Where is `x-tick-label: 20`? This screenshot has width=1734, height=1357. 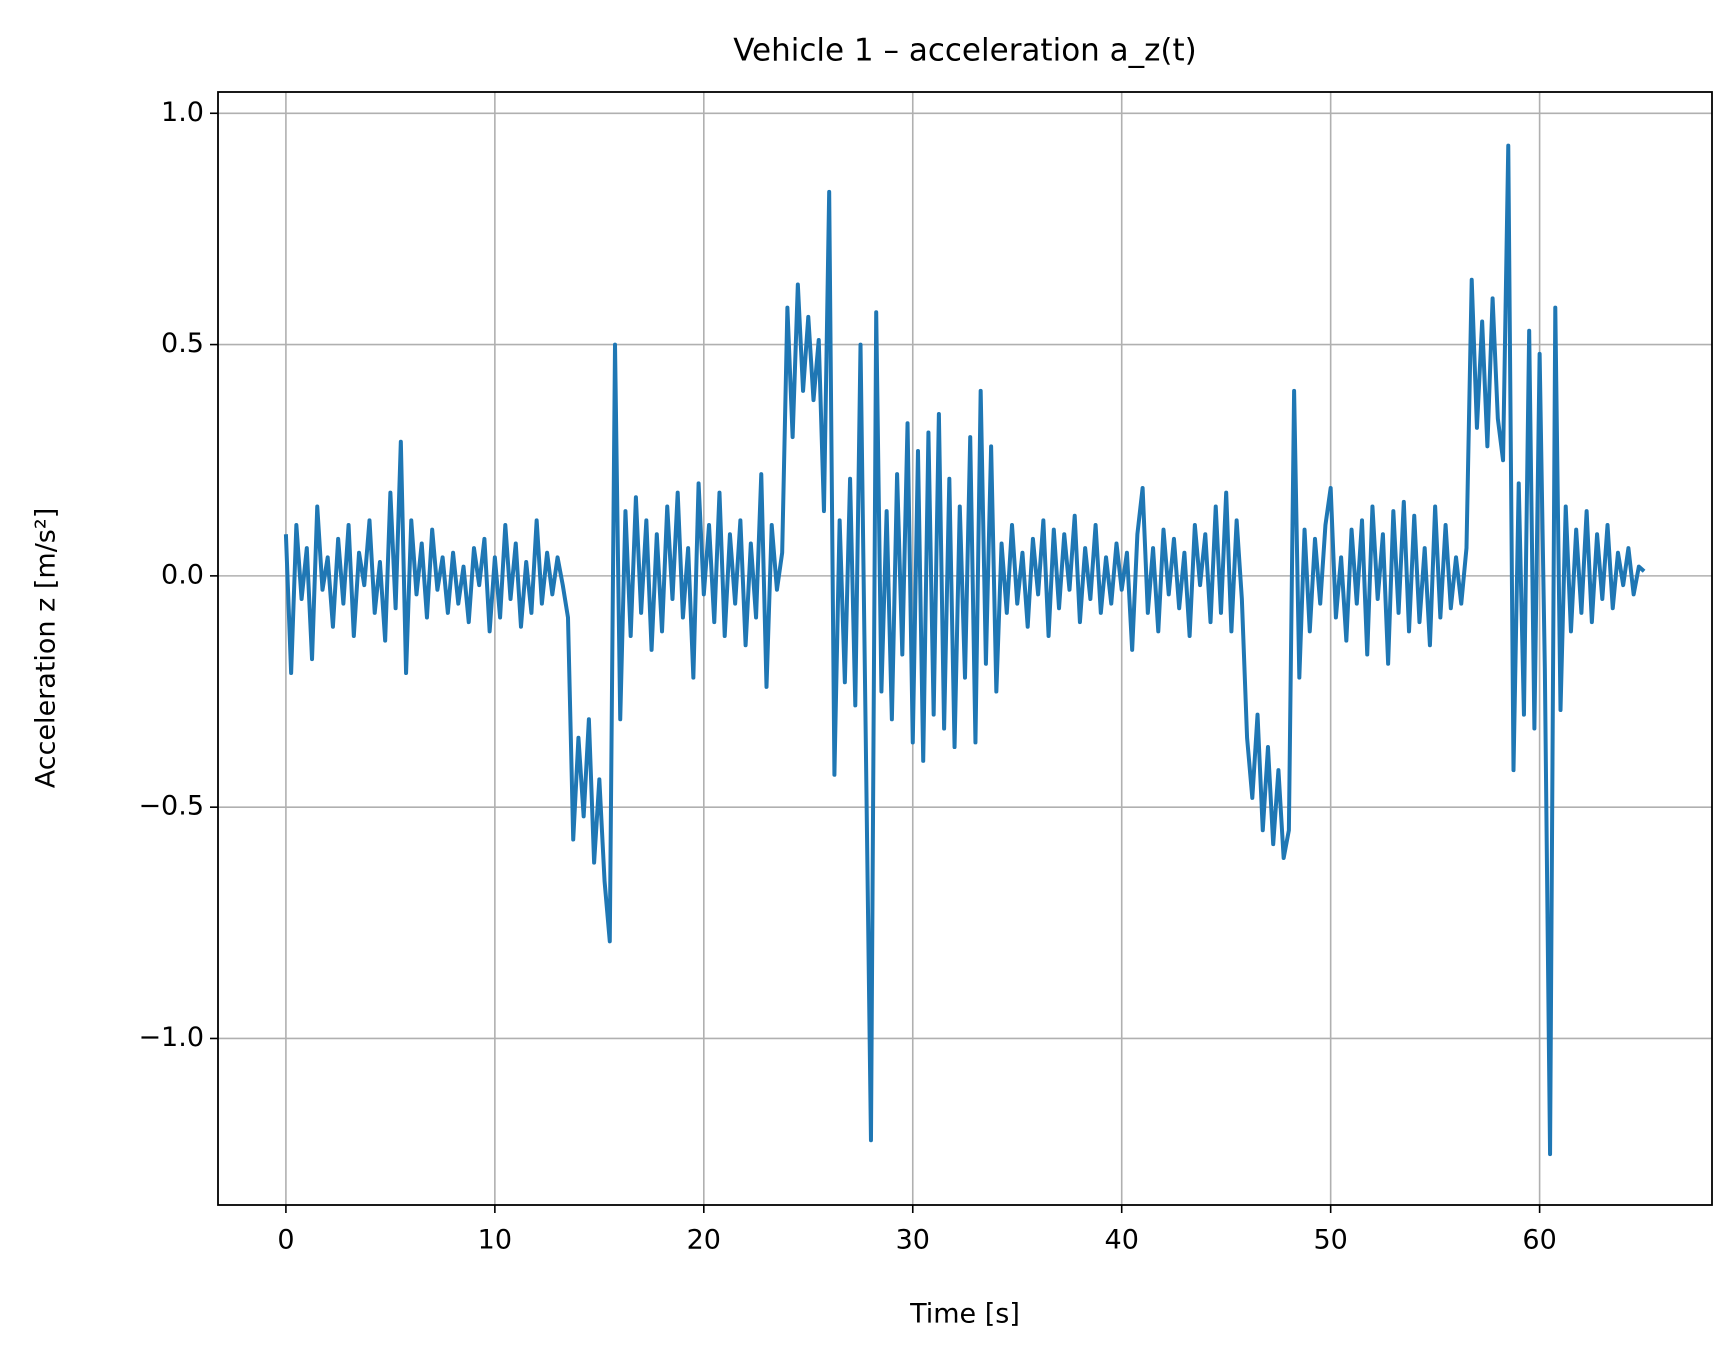 x-tick-label: 20 is located at coordinates (704, 1240).